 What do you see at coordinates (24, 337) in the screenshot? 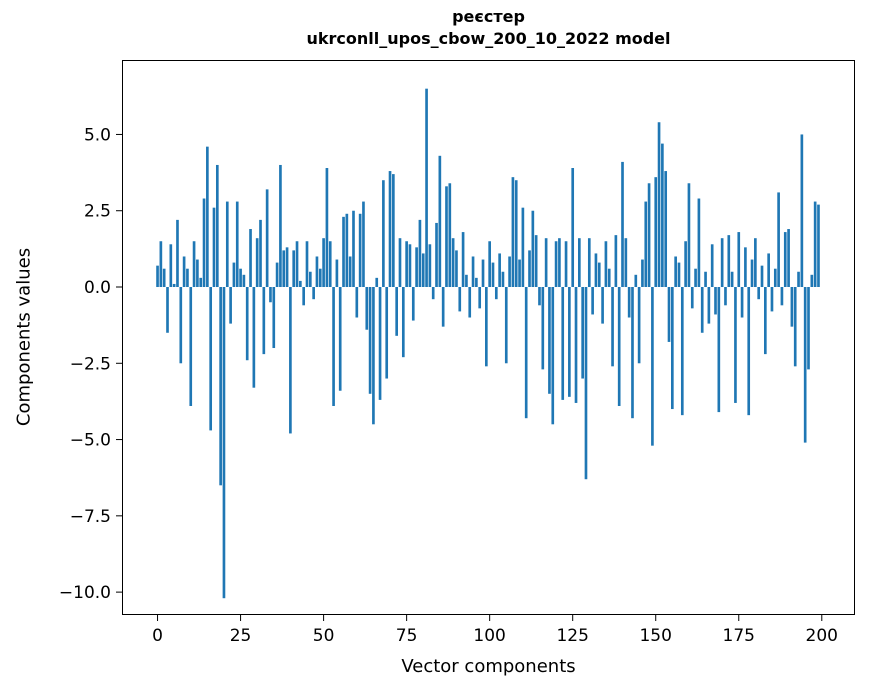
I see `y-axis-label: Components values` at bounding box center [24, 337].